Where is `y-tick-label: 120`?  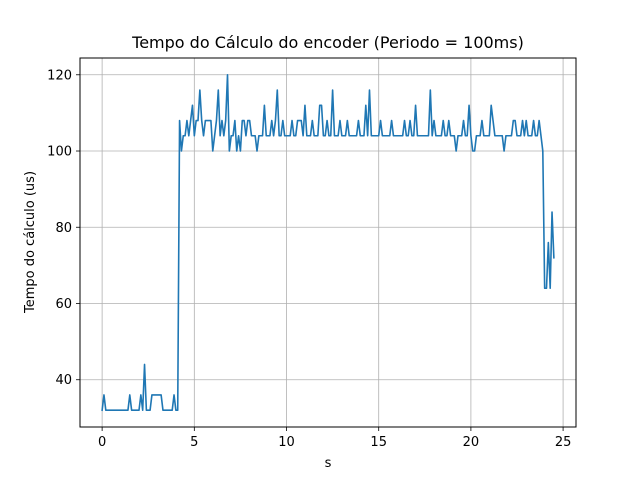 y-tick-label: 120 is located at coordinates (59, 75).